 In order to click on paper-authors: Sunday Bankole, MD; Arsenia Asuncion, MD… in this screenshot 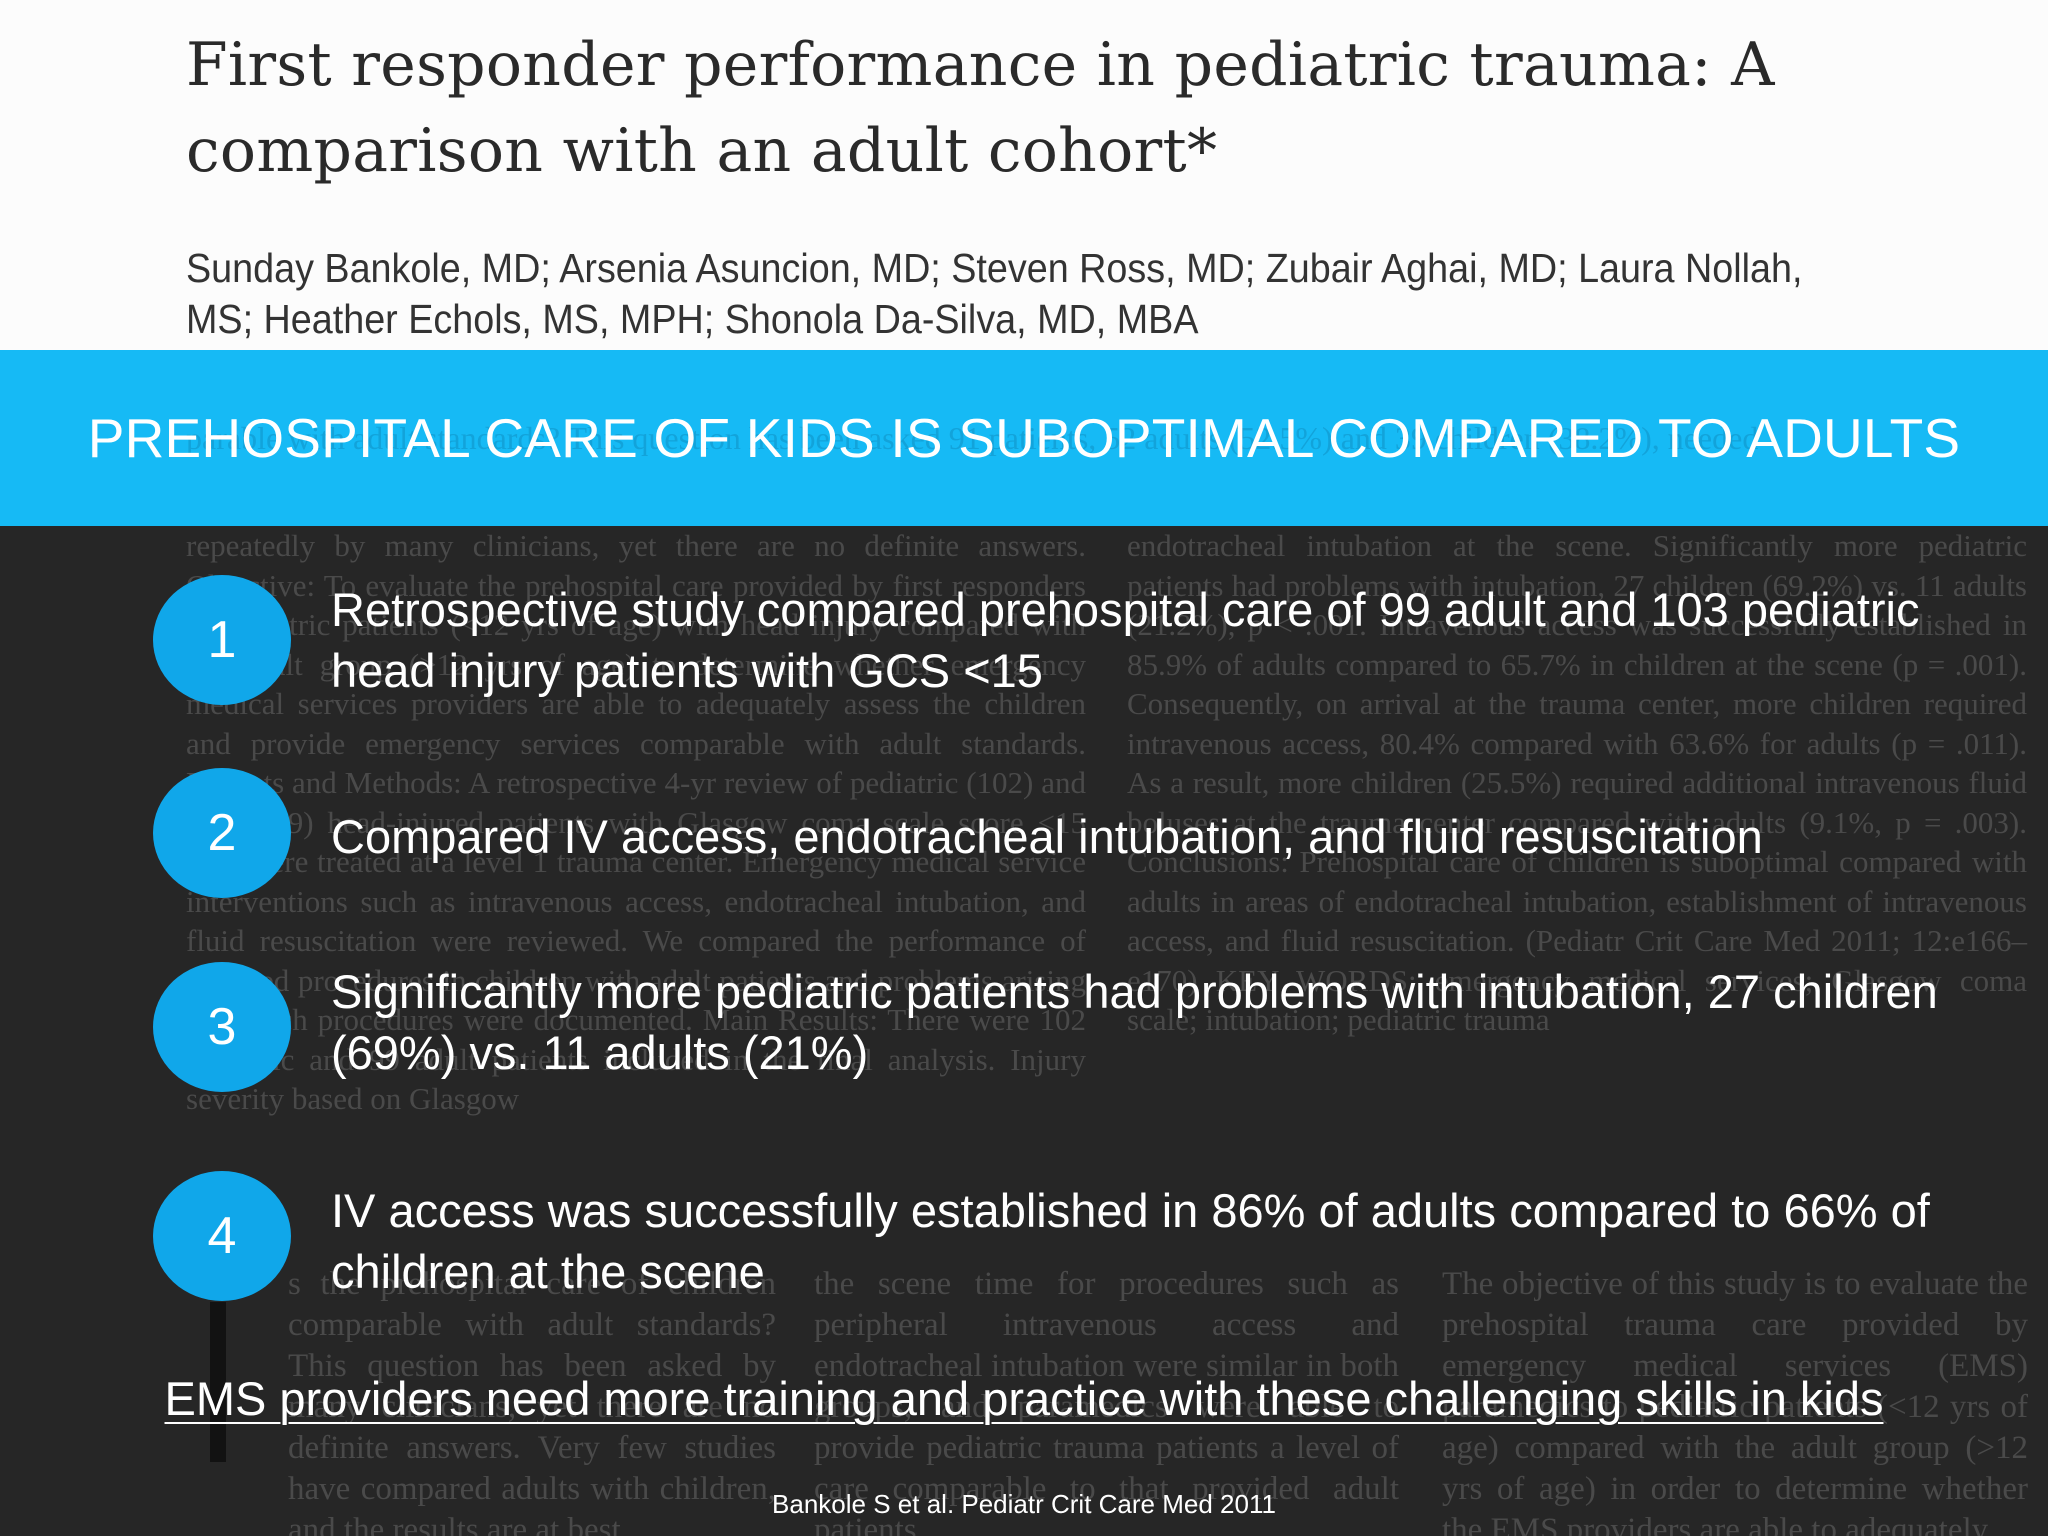, I will do `click(994, 293)`.